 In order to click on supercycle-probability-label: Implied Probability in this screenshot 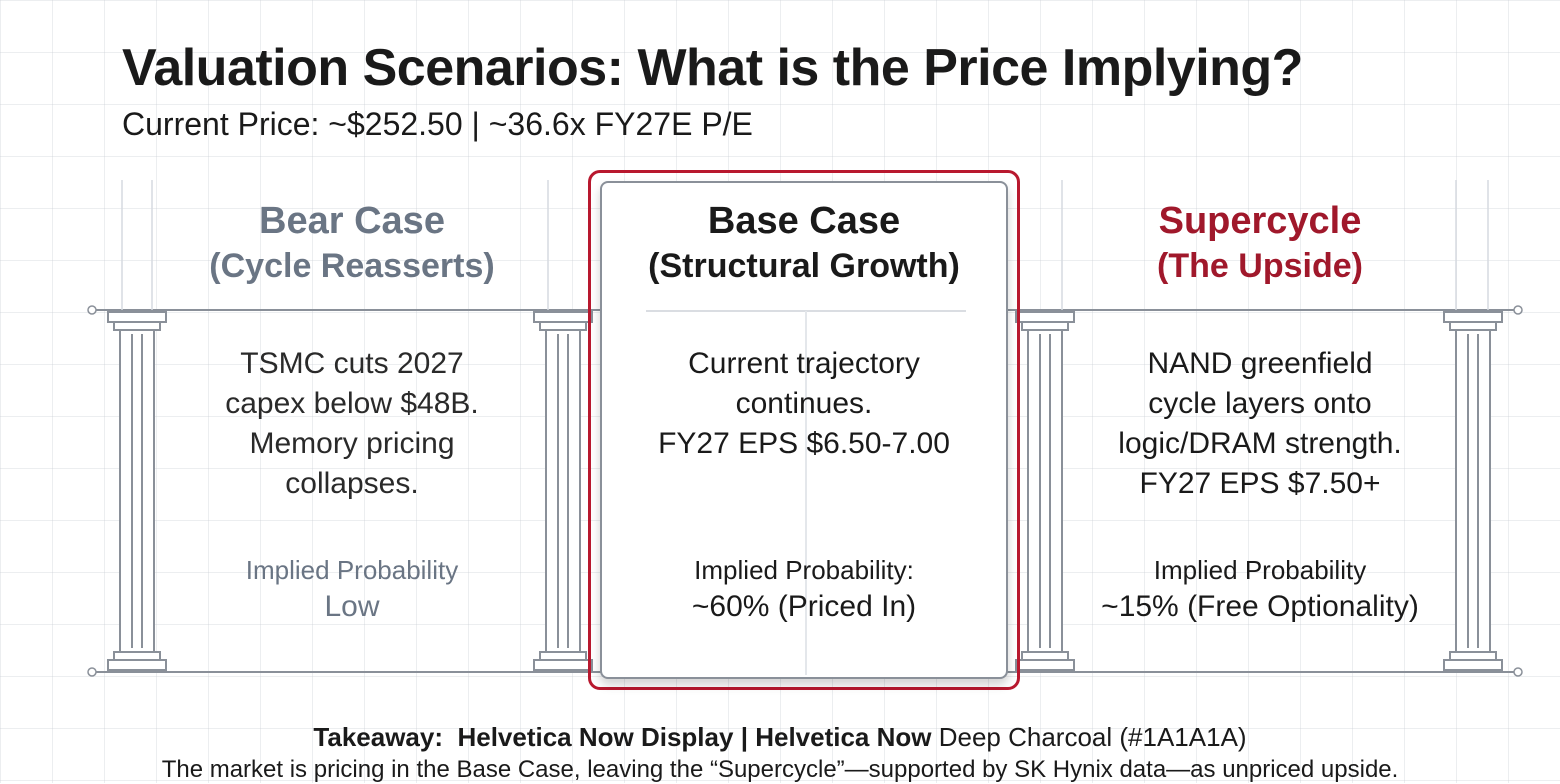, I will do `click(1260, 570)`.